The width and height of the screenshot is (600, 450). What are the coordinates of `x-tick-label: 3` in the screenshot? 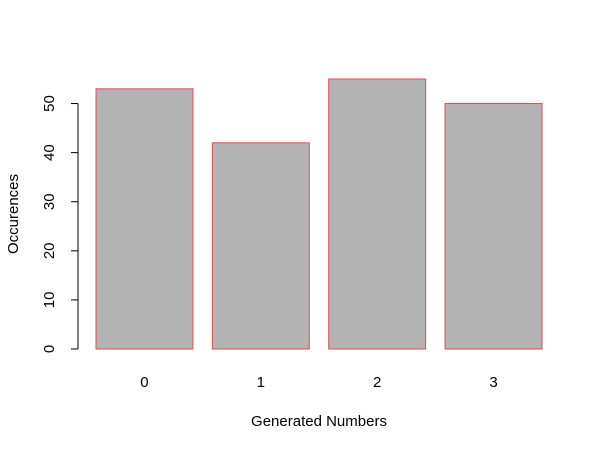 It's located at (493, 382).